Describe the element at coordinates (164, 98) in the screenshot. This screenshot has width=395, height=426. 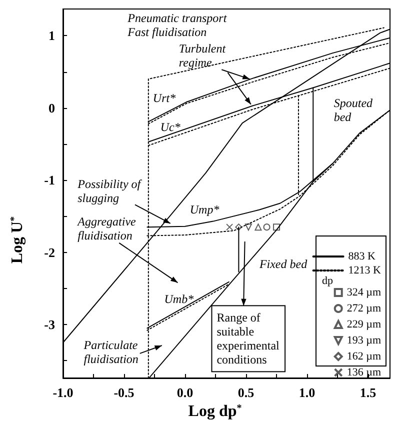
I see `annotation: Urt*` at that location.